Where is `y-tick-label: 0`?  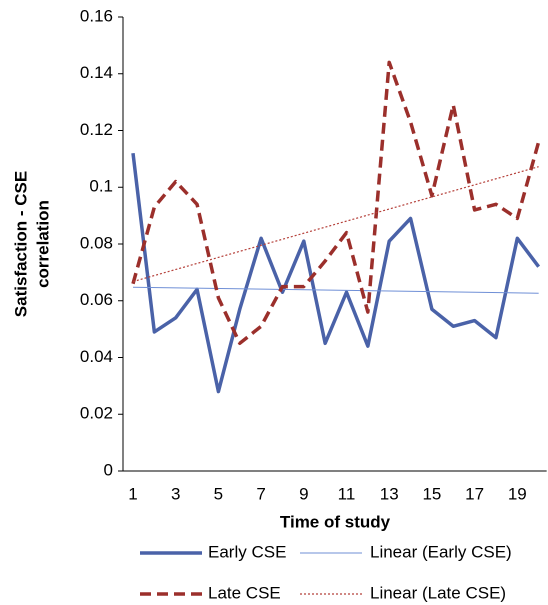 y-tick-label: 0 is located at coordinates (108, 469).